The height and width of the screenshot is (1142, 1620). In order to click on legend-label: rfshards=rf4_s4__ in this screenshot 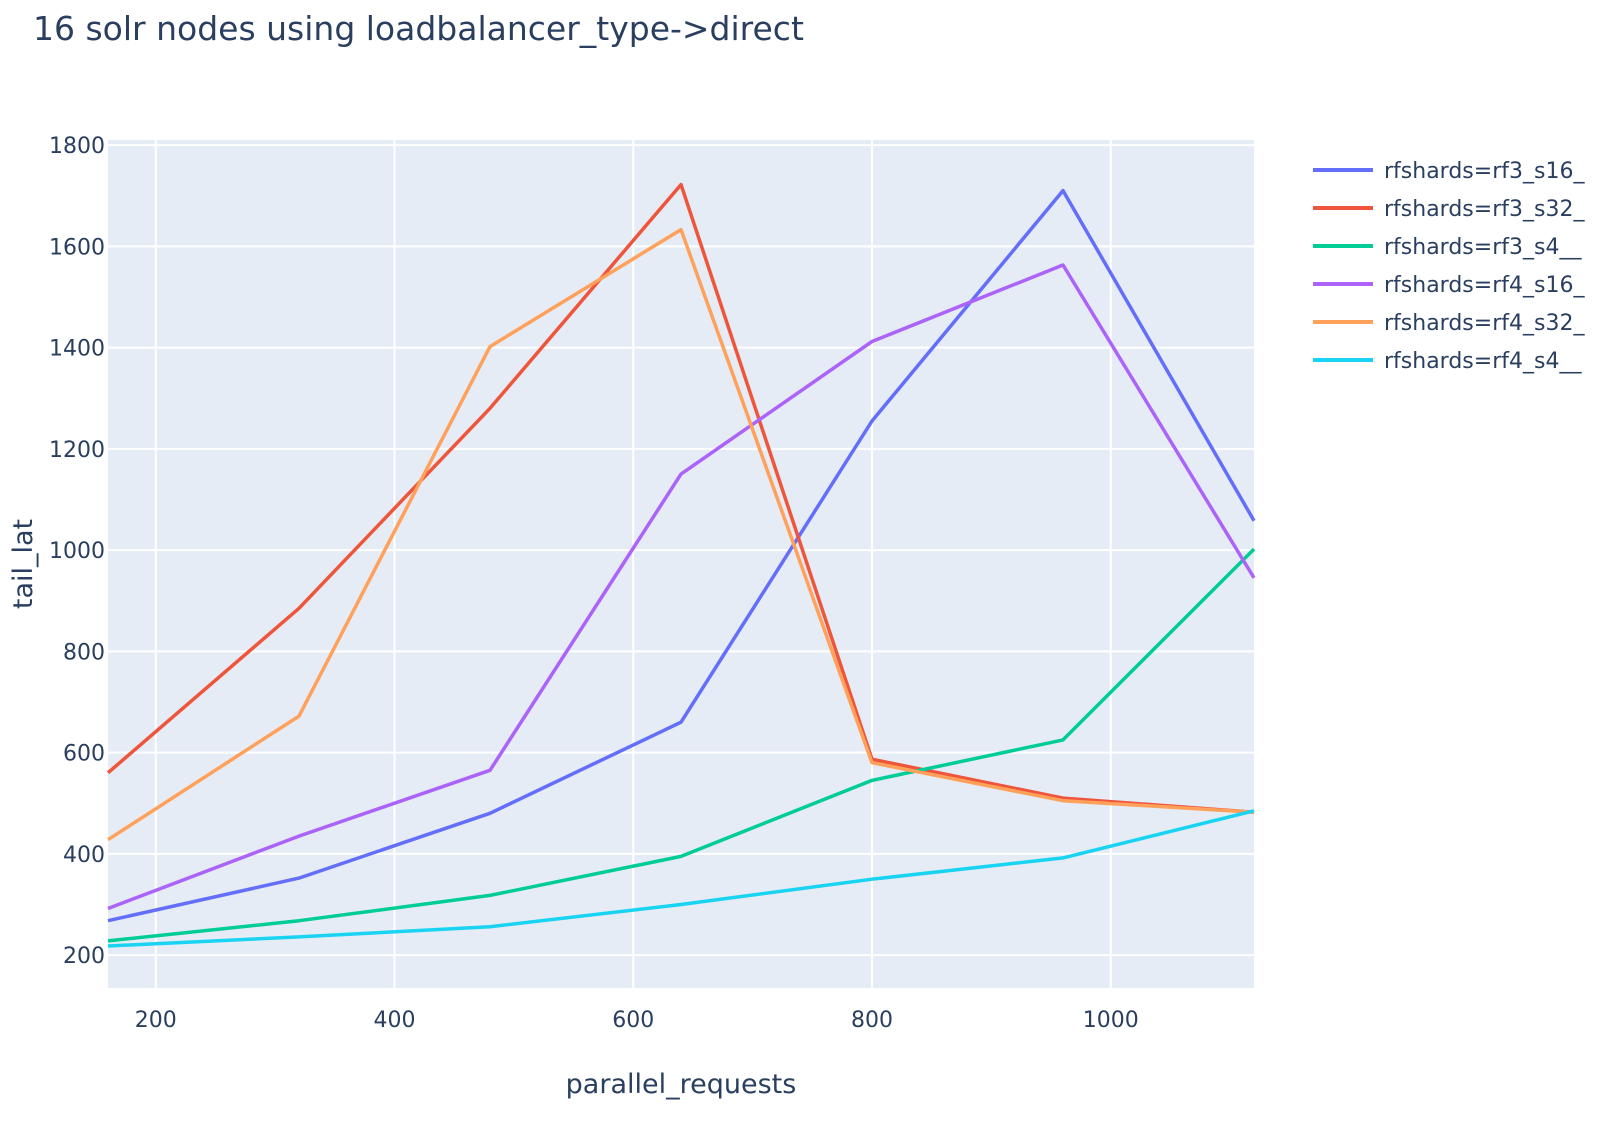, I will do `click(1483, 361)`.